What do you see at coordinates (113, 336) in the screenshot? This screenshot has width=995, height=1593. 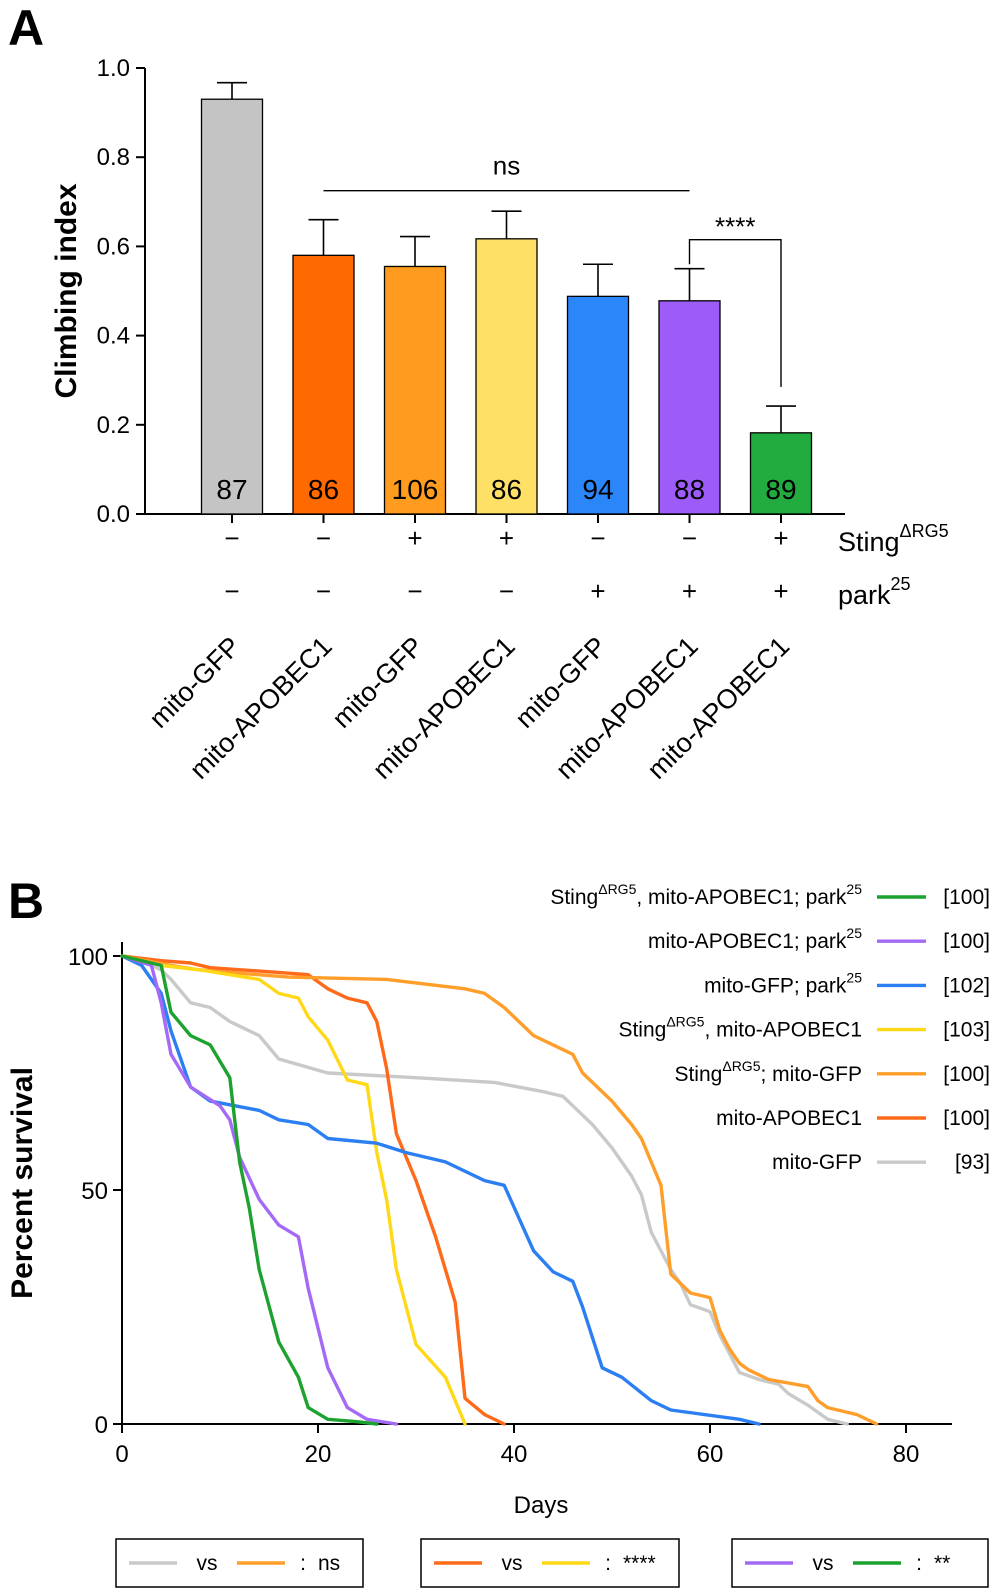 I see `y-tick-label: 0.4` at bounding box center [113, 336].